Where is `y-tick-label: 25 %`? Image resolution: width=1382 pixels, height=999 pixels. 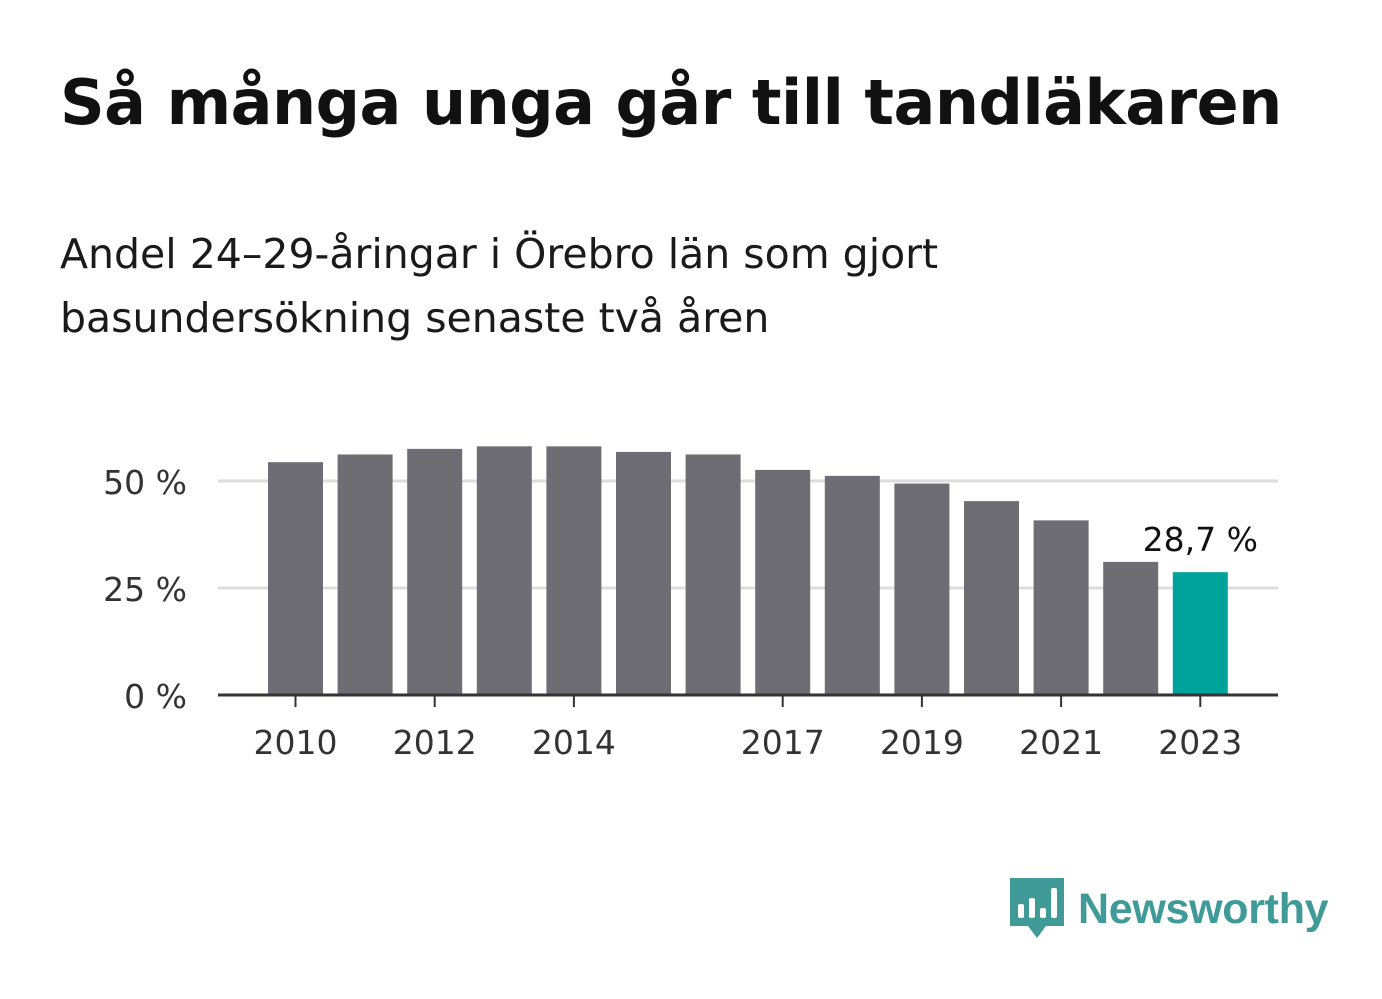 y-tick-label: 25 % is located at coordinates (145, 589).